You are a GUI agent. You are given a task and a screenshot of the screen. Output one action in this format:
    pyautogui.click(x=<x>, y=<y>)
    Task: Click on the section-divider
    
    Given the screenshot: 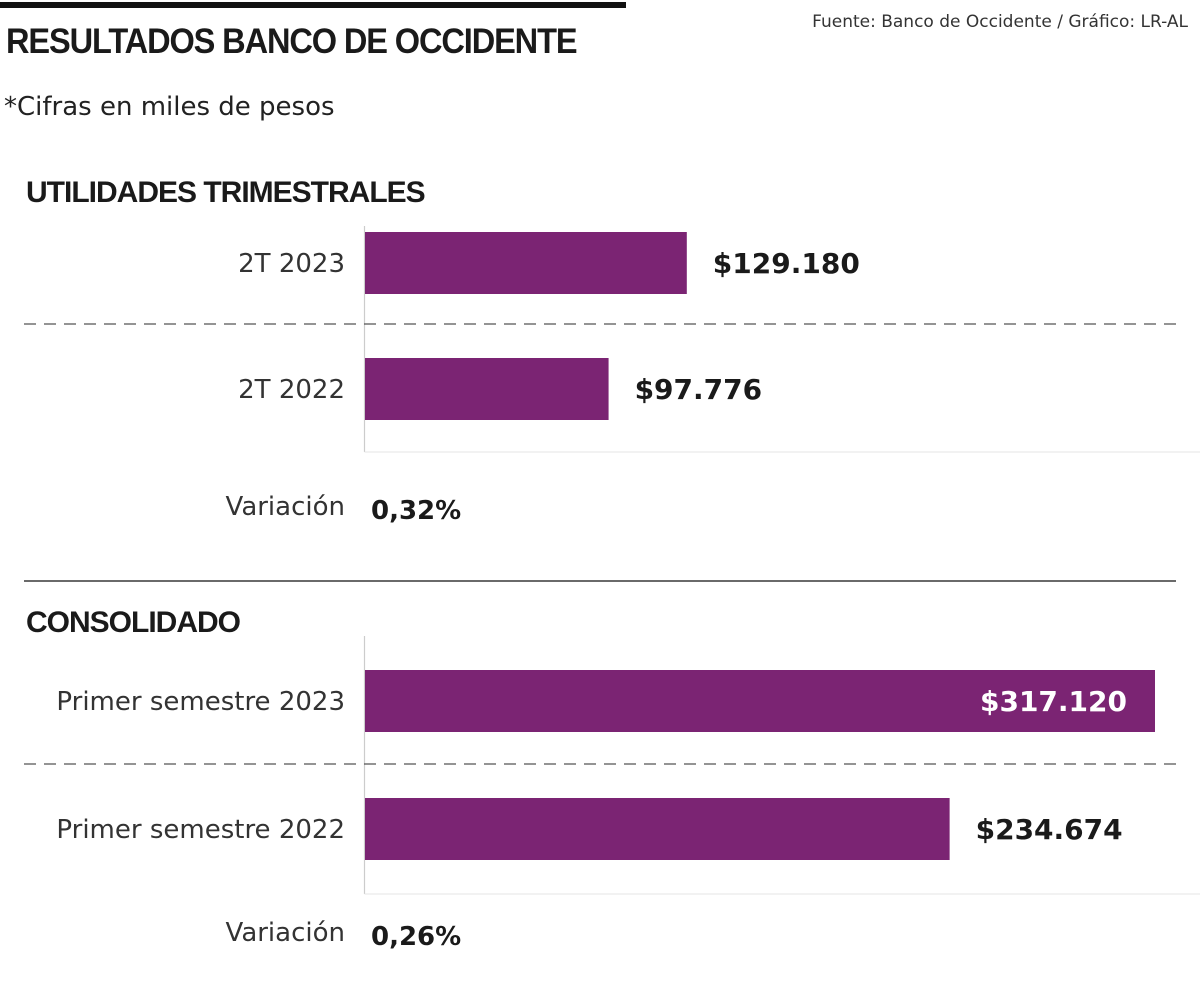 What is the action you would take?
    pyautogui.click(x=600, y=581)
    